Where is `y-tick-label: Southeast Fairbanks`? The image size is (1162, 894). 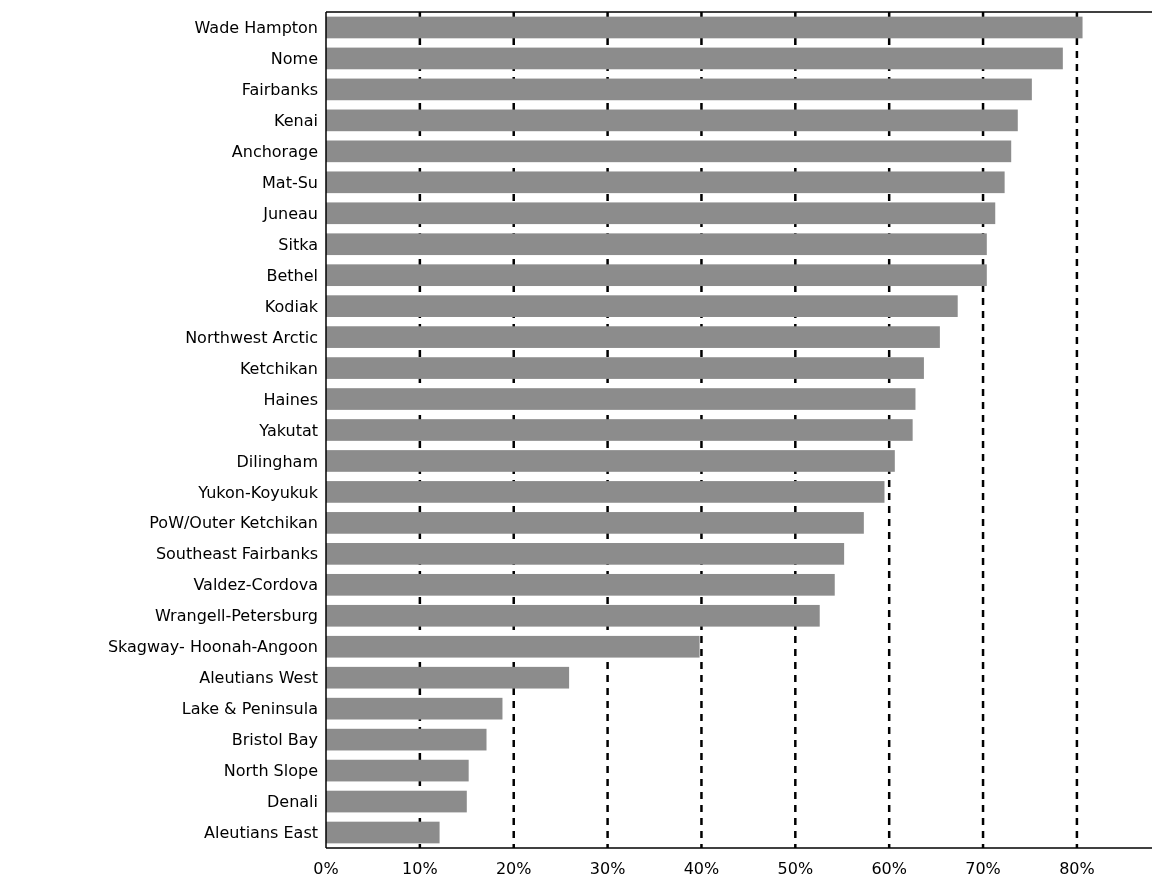 y-tick-label: Southeast Fairbanks is located at coordinates (236, 554).